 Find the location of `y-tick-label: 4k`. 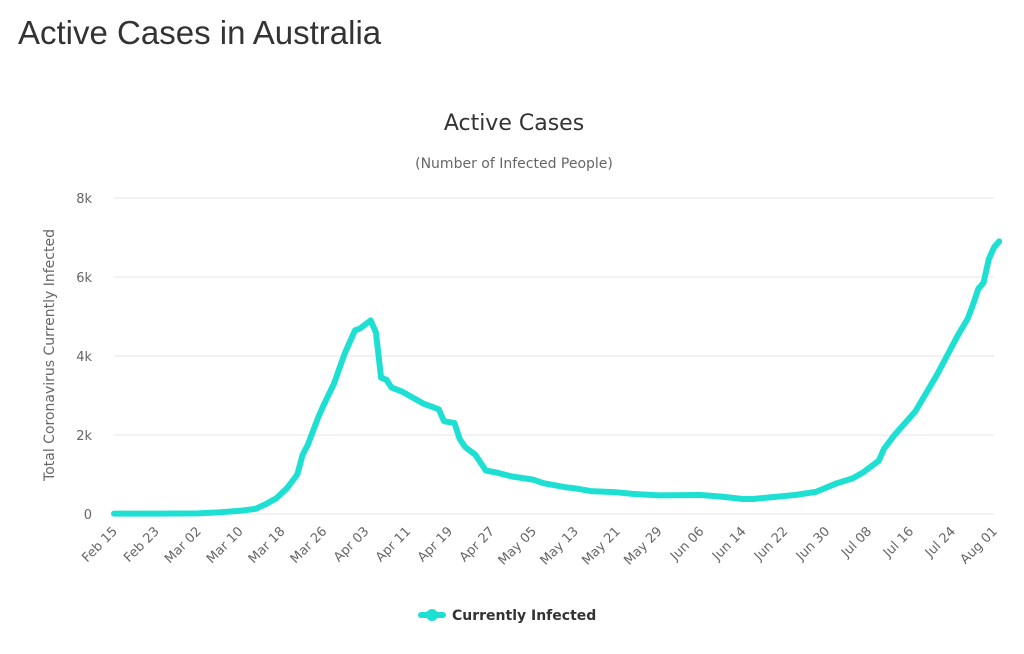

y-tick-label: 4k is located at coordinates (84, 357).